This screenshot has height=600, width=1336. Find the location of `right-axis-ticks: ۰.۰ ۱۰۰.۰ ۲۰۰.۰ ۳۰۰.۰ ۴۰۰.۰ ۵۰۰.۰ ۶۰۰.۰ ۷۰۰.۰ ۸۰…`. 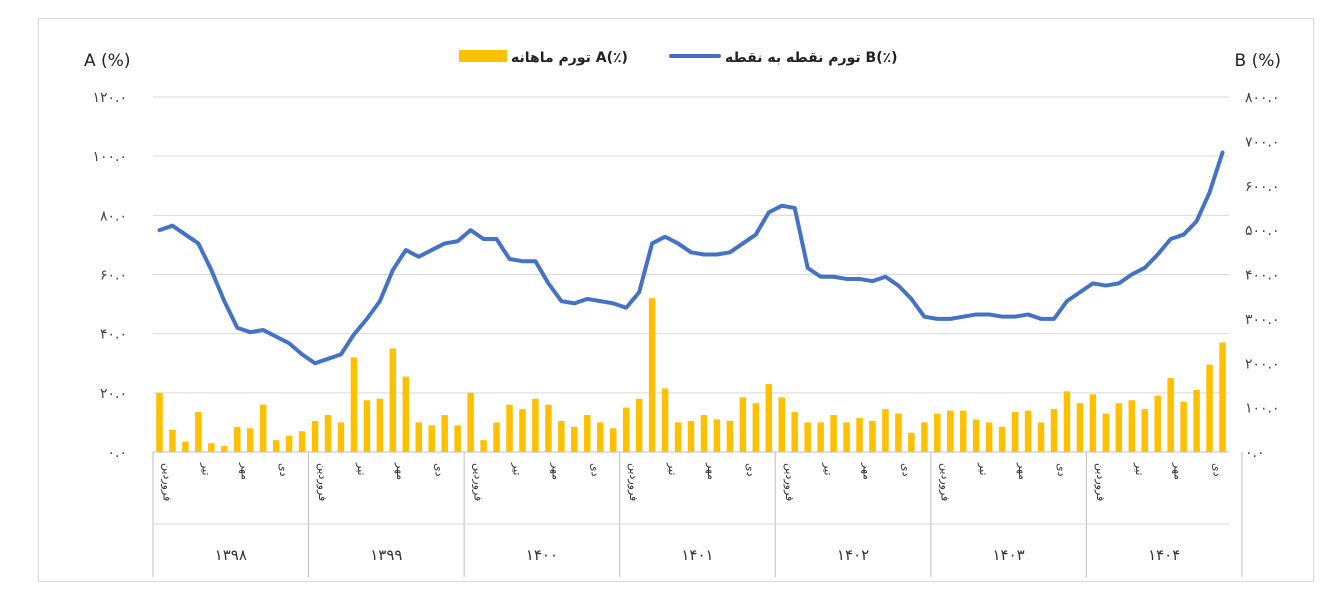

right-axis-ticks: ۰.۰ ۱۰۰.۰ ۲۰۰.۰ ۳۰۰.۰ ۴۰۰.۰ ۵۰۰.۰ ۶۰۰.۰ ۷۰۰.۰ ۸۰… is located at coordinates (1262, 275).